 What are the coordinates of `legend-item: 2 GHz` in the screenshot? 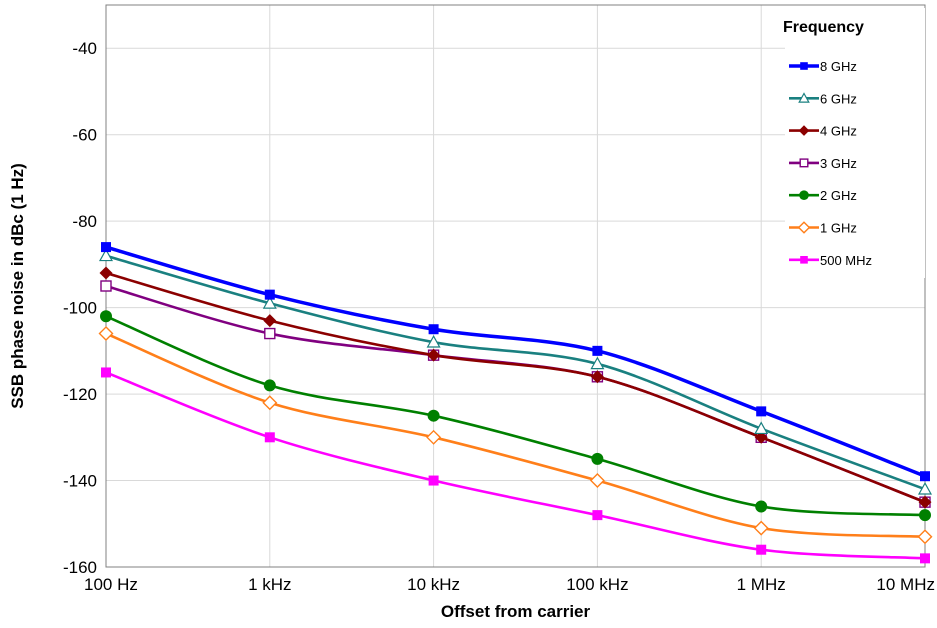 It's located at (823, 195).